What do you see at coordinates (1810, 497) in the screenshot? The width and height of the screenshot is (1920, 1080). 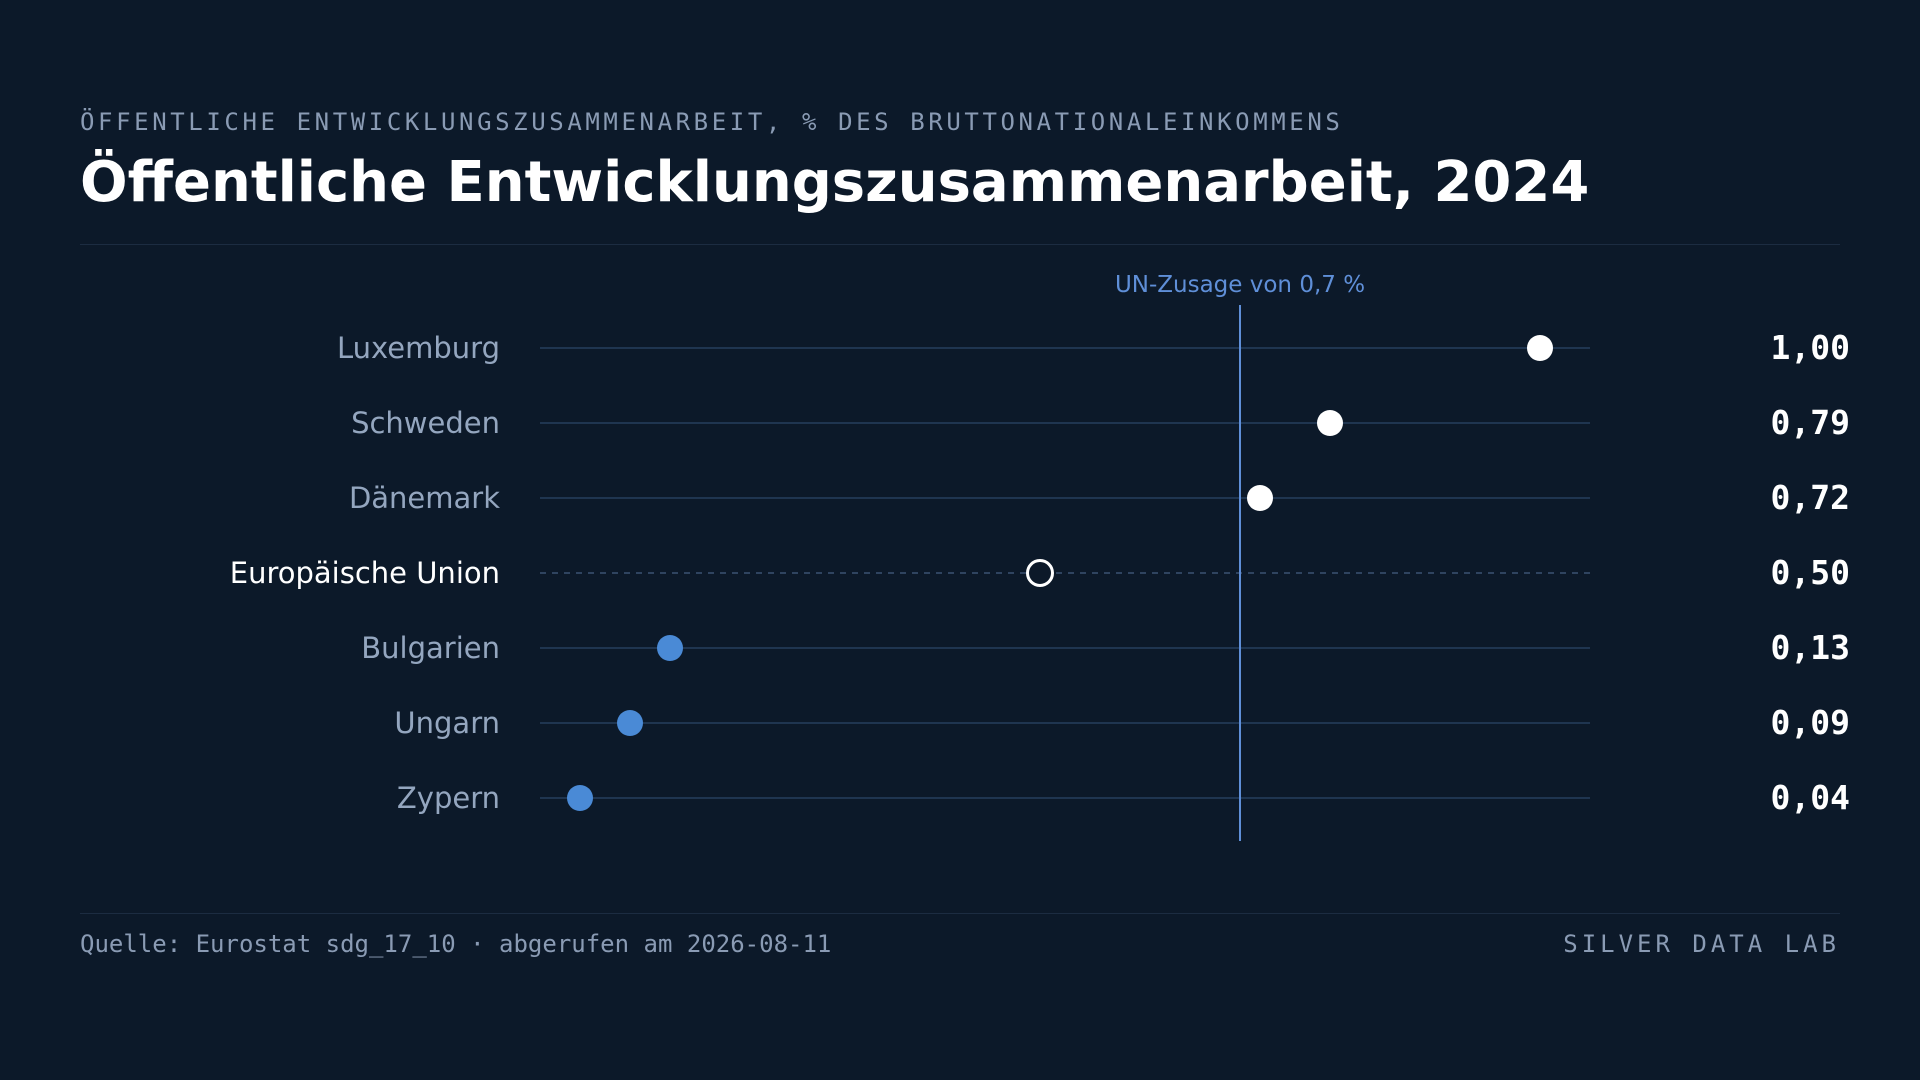 I see `value-label: 0,72` at bounding box center [1810, 497].